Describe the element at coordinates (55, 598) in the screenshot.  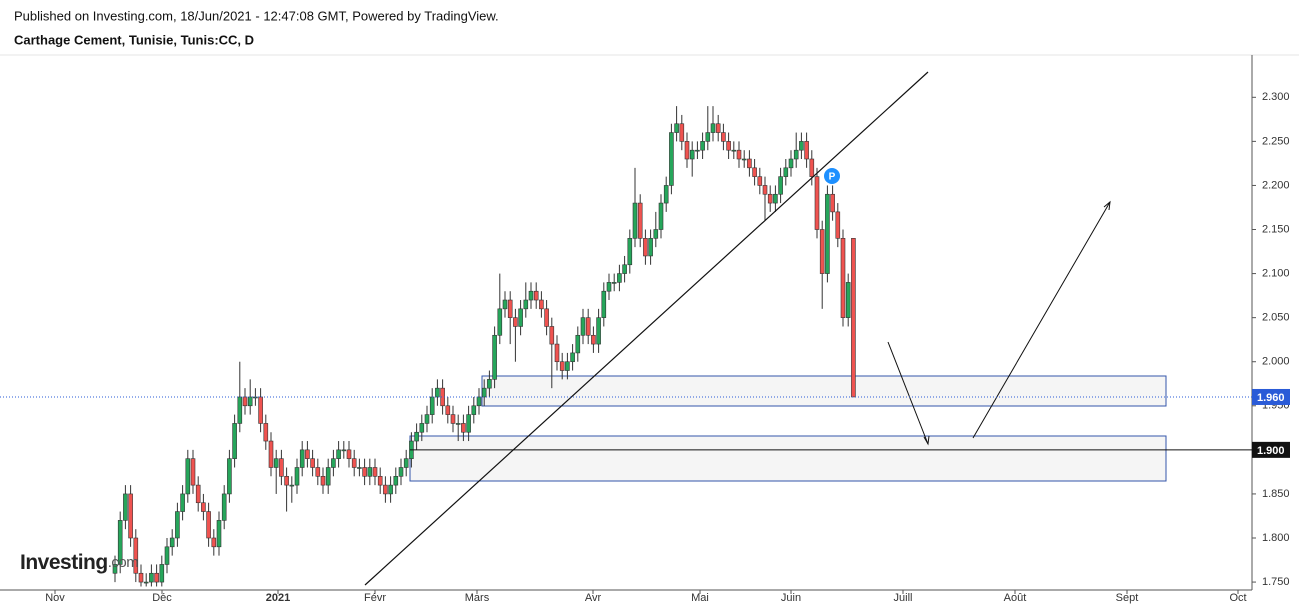
I see `x-tick-label: Nov` at that location.